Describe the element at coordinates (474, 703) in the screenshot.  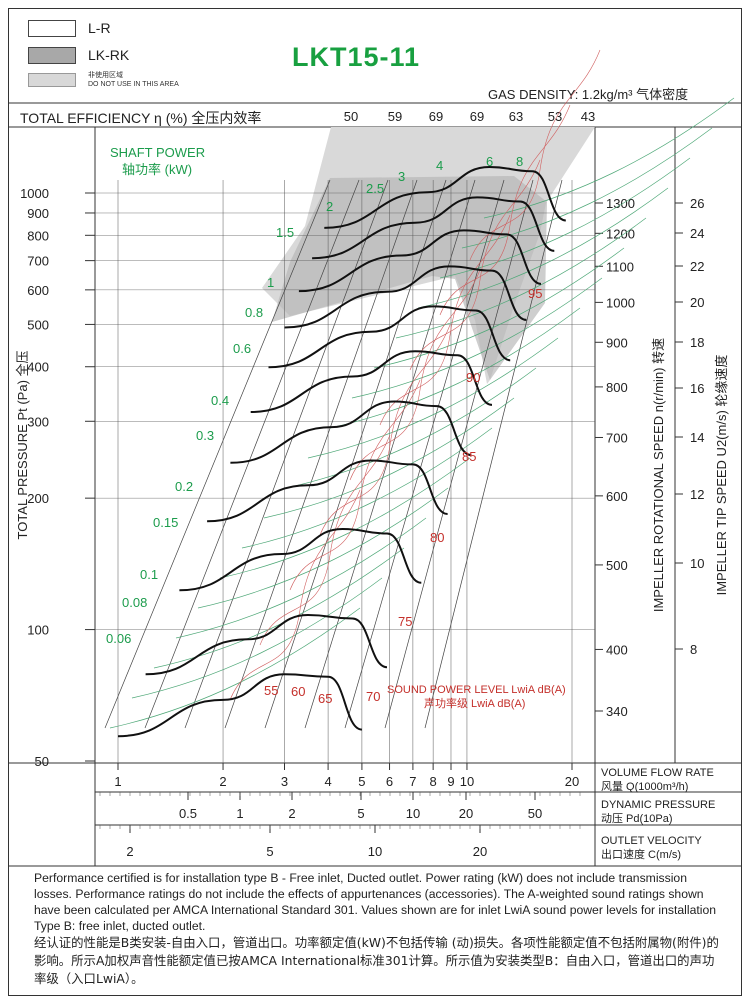
I see `sound-title-zh: 声功率级 LwiA dB(A)` at that location.